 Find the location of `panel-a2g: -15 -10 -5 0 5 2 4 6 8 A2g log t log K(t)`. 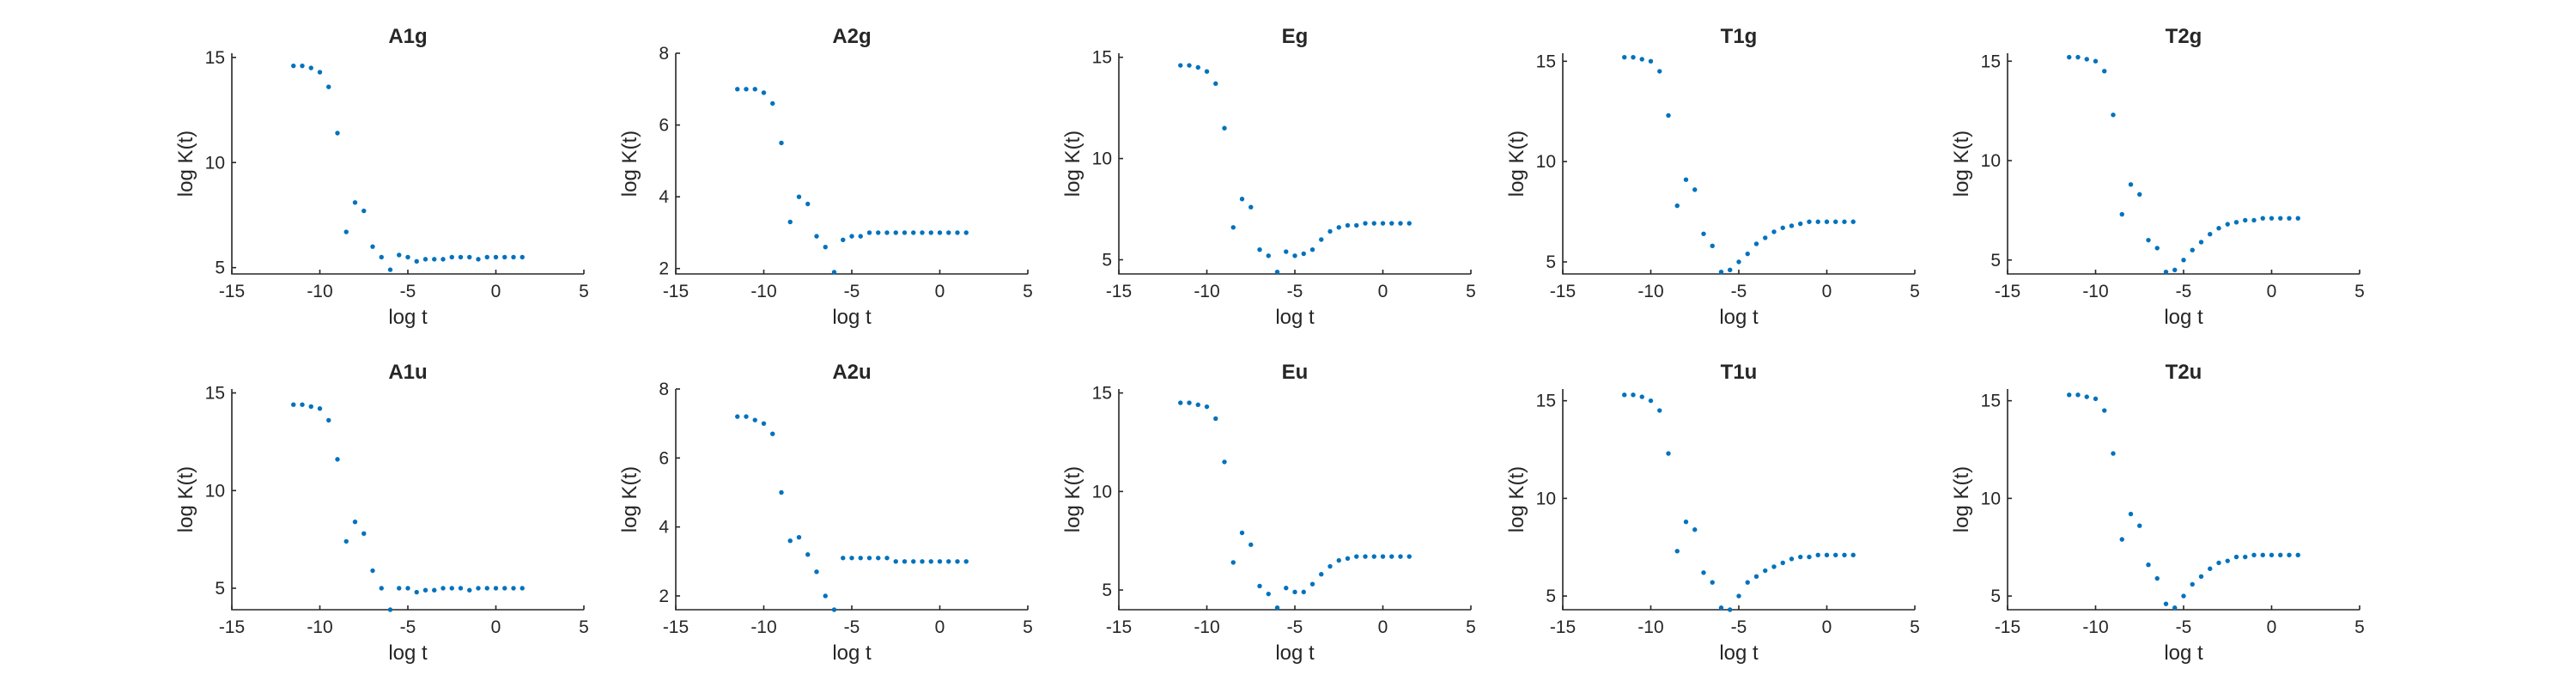

panel-a2g: -15 -10 -5 0 5 2 4 6 8 A2g log t log K(t) is located at coordinates (825, 177).